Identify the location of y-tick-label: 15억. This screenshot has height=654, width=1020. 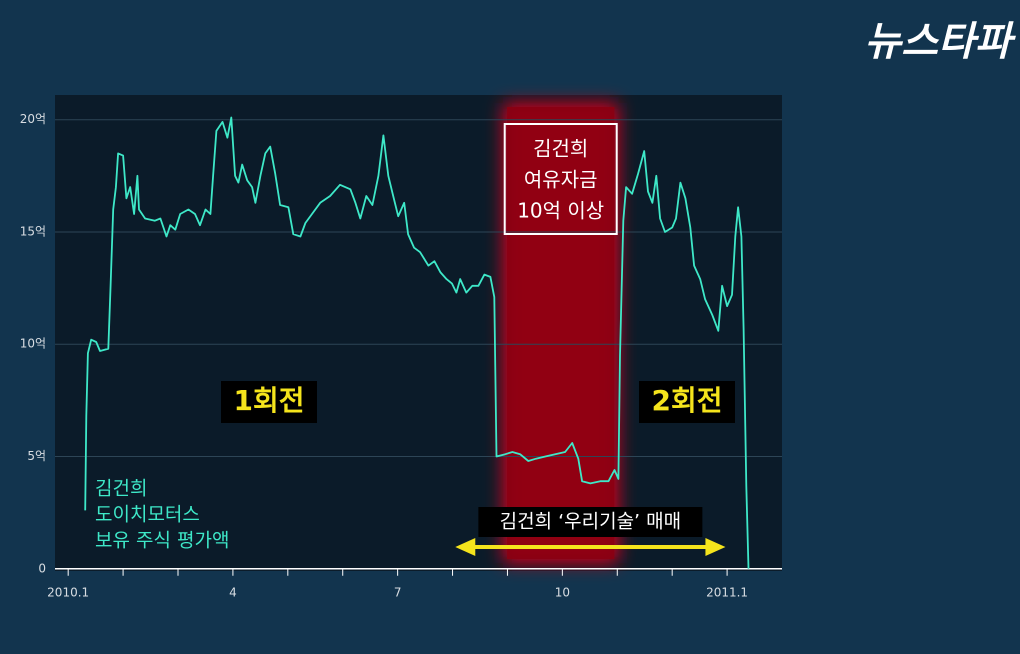
(33, 231).